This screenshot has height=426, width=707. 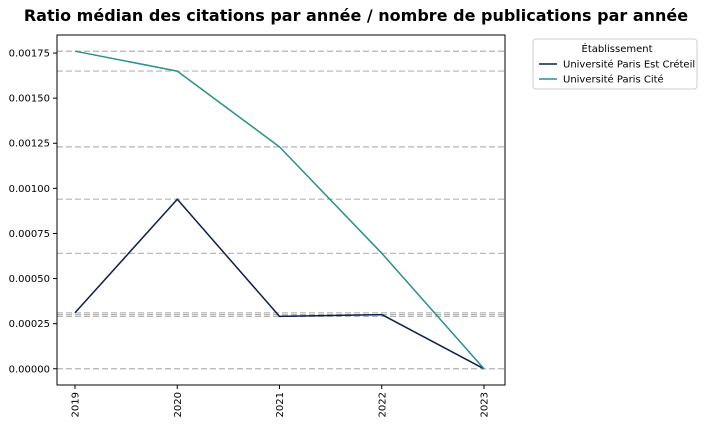 I want to click on y-tick-label: 0.00150, so click(x=29, y=99).